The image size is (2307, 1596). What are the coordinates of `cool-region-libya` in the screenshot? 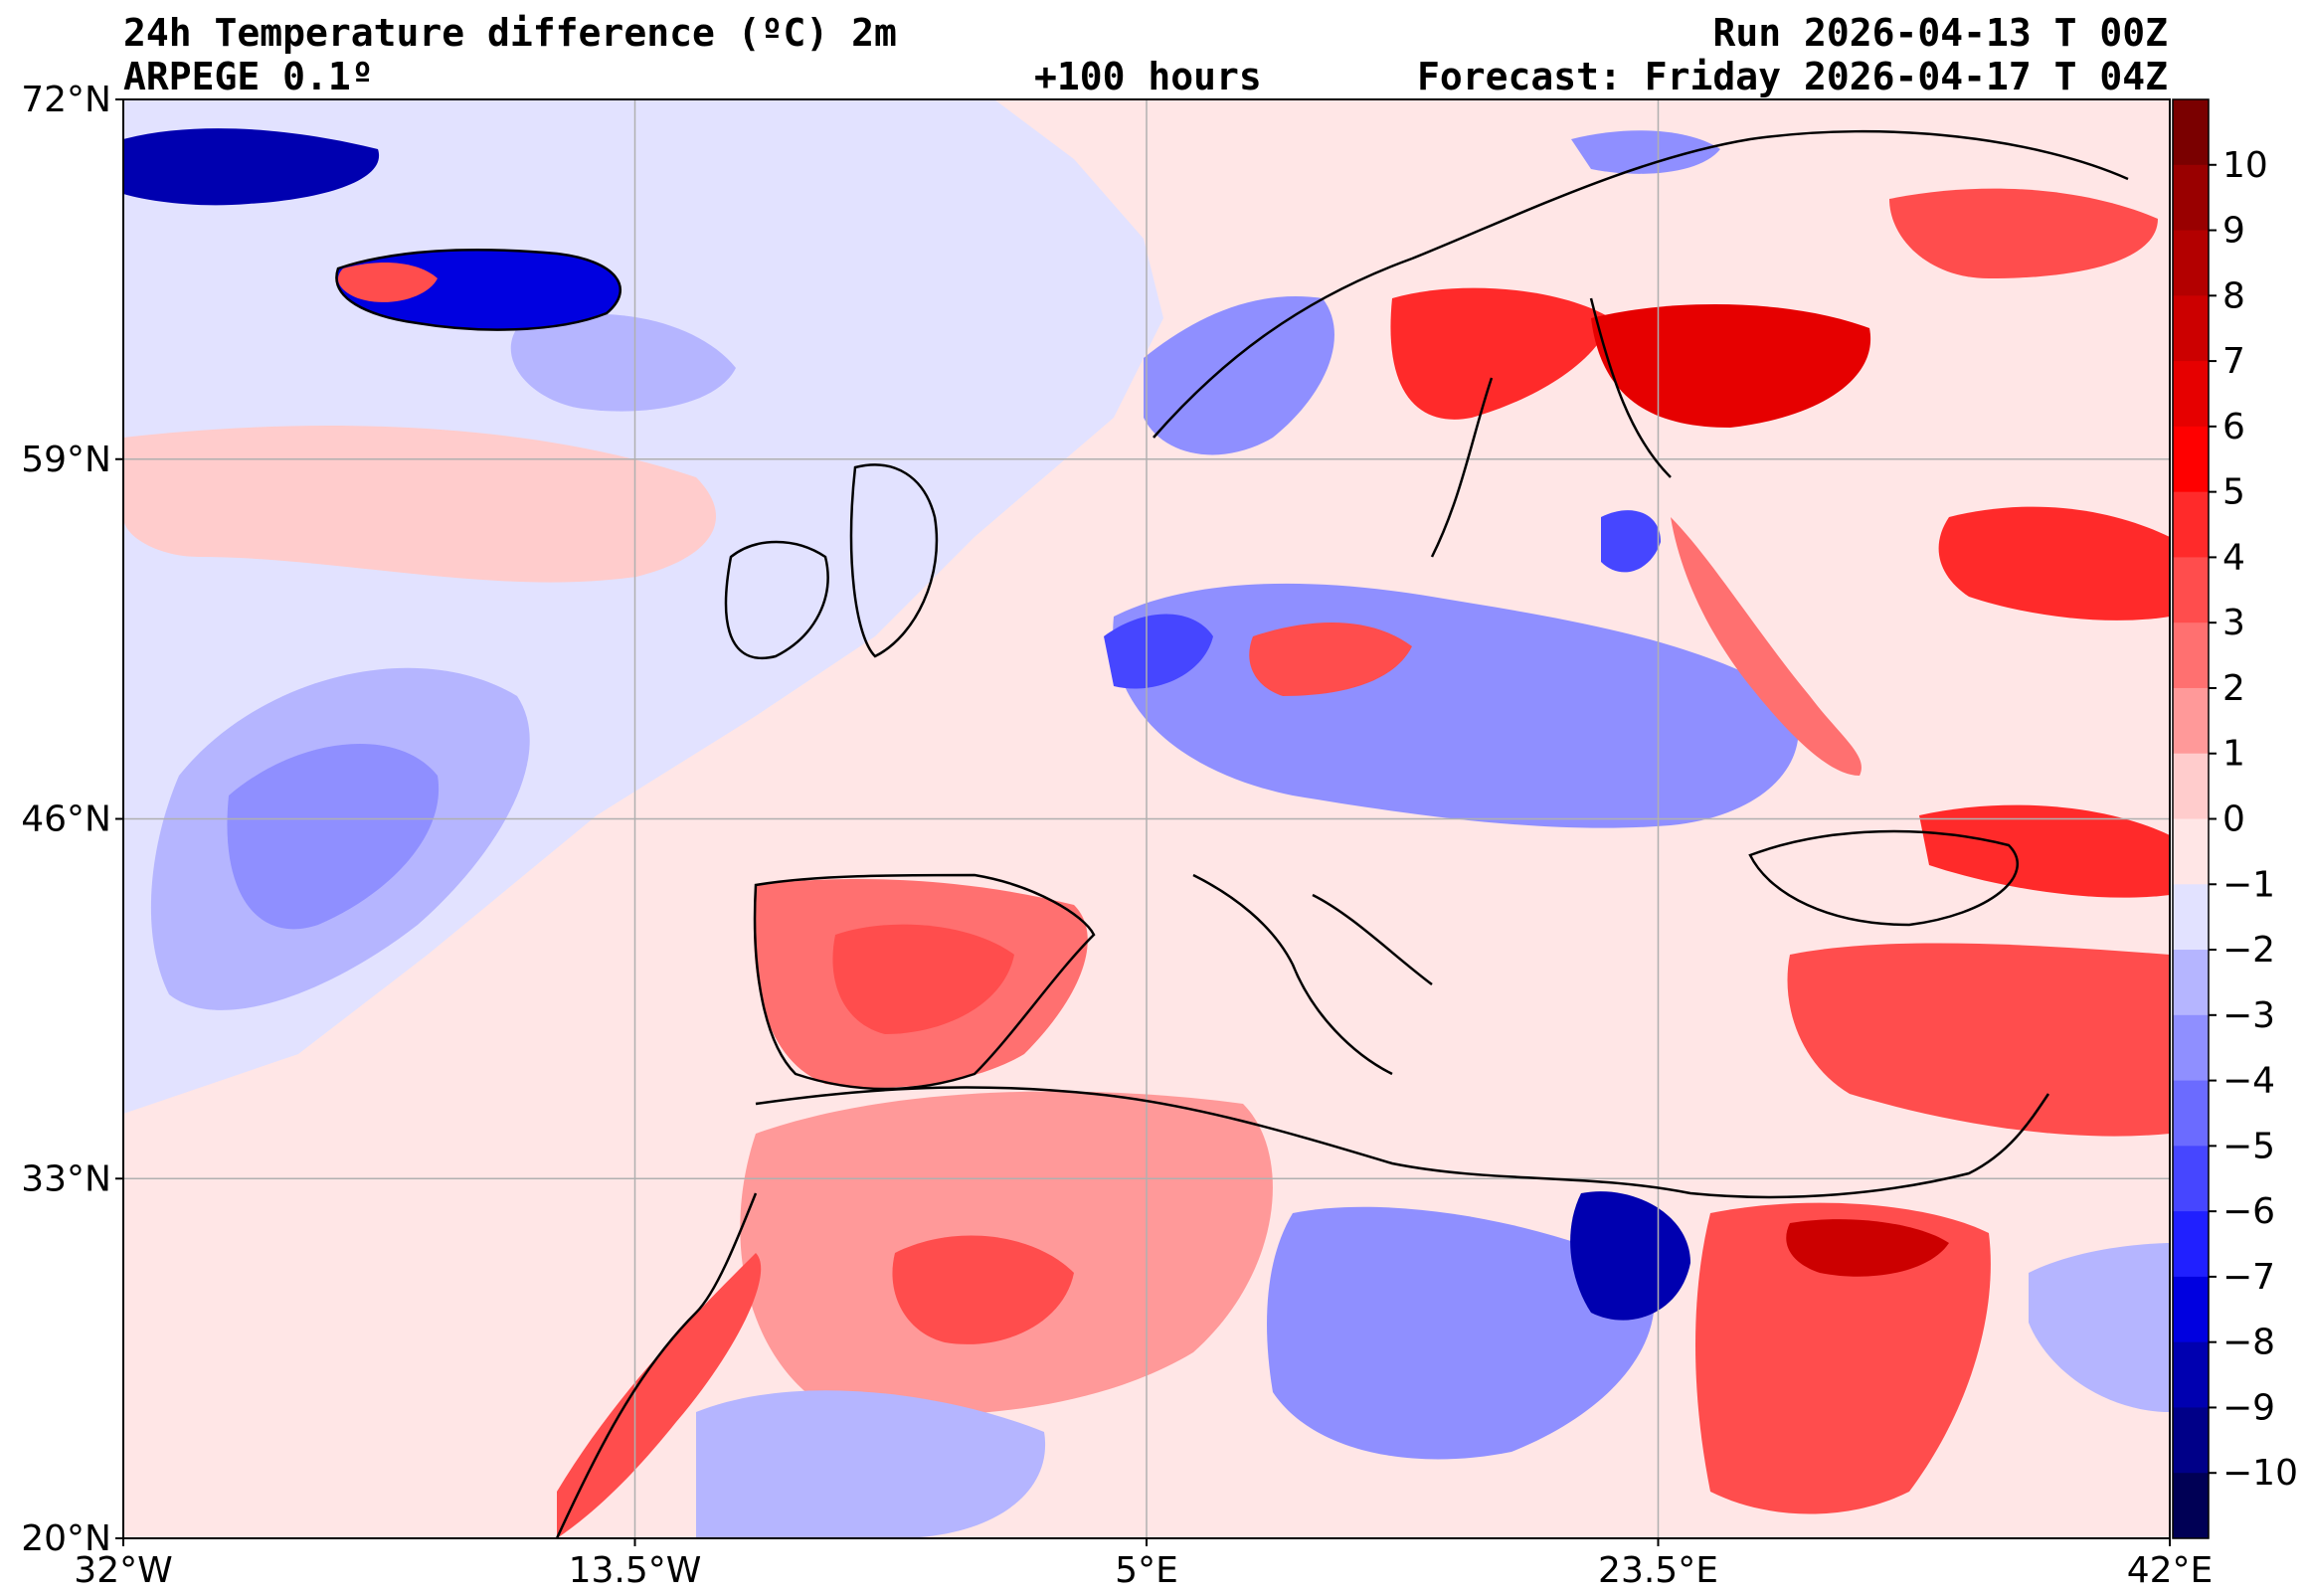 It's located at (1461, 1333).